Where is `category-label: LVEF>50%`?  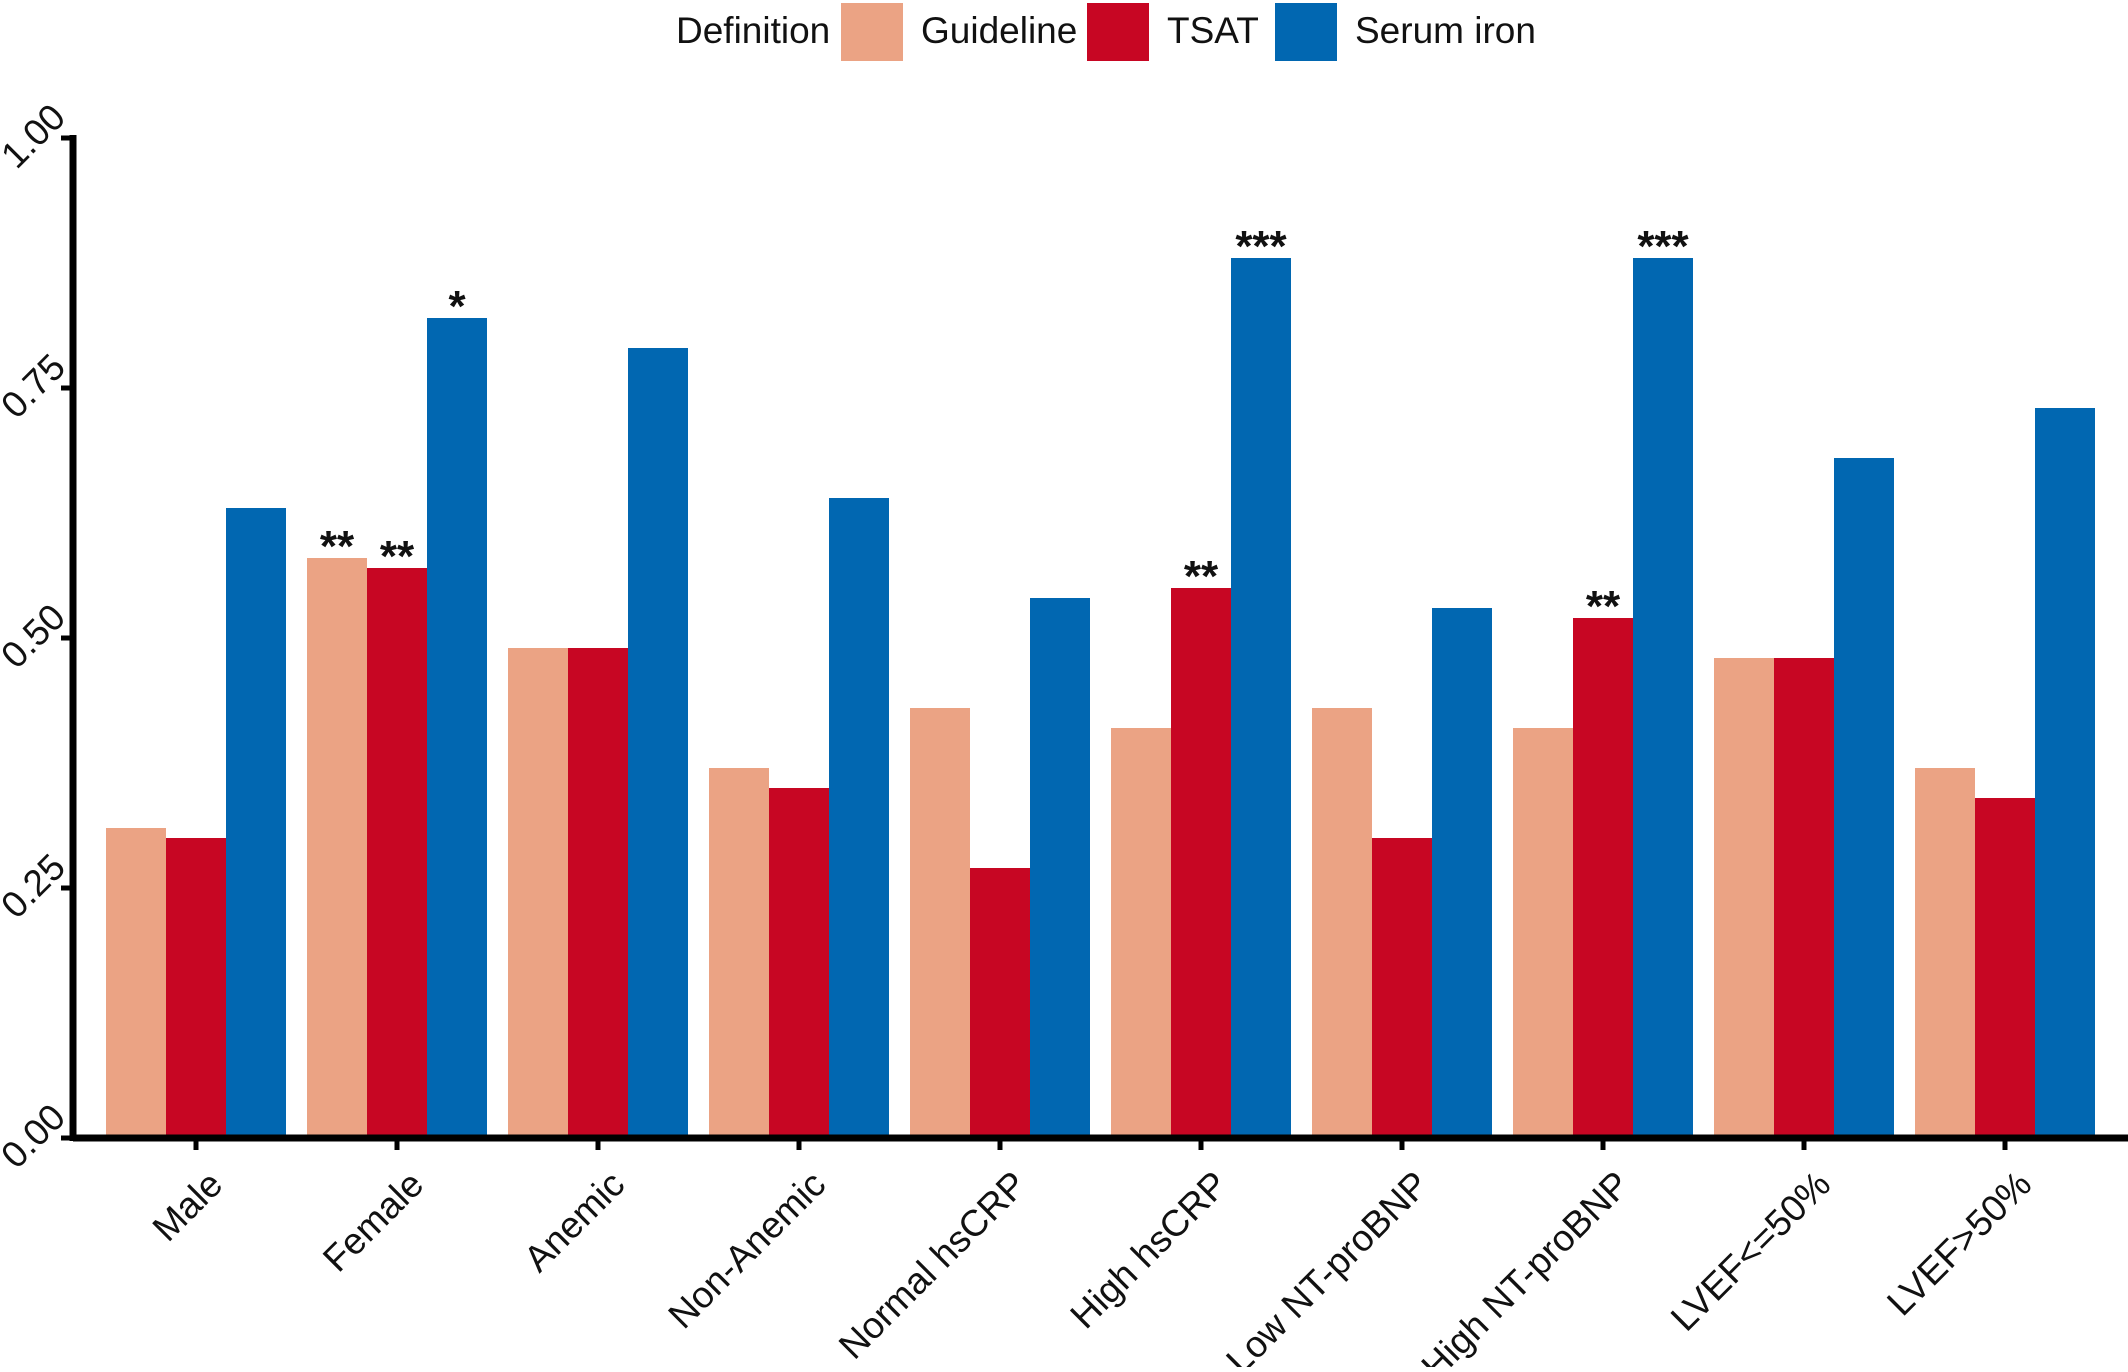
category-label: LVEF>50% is located at coordinates (1959, 1243).